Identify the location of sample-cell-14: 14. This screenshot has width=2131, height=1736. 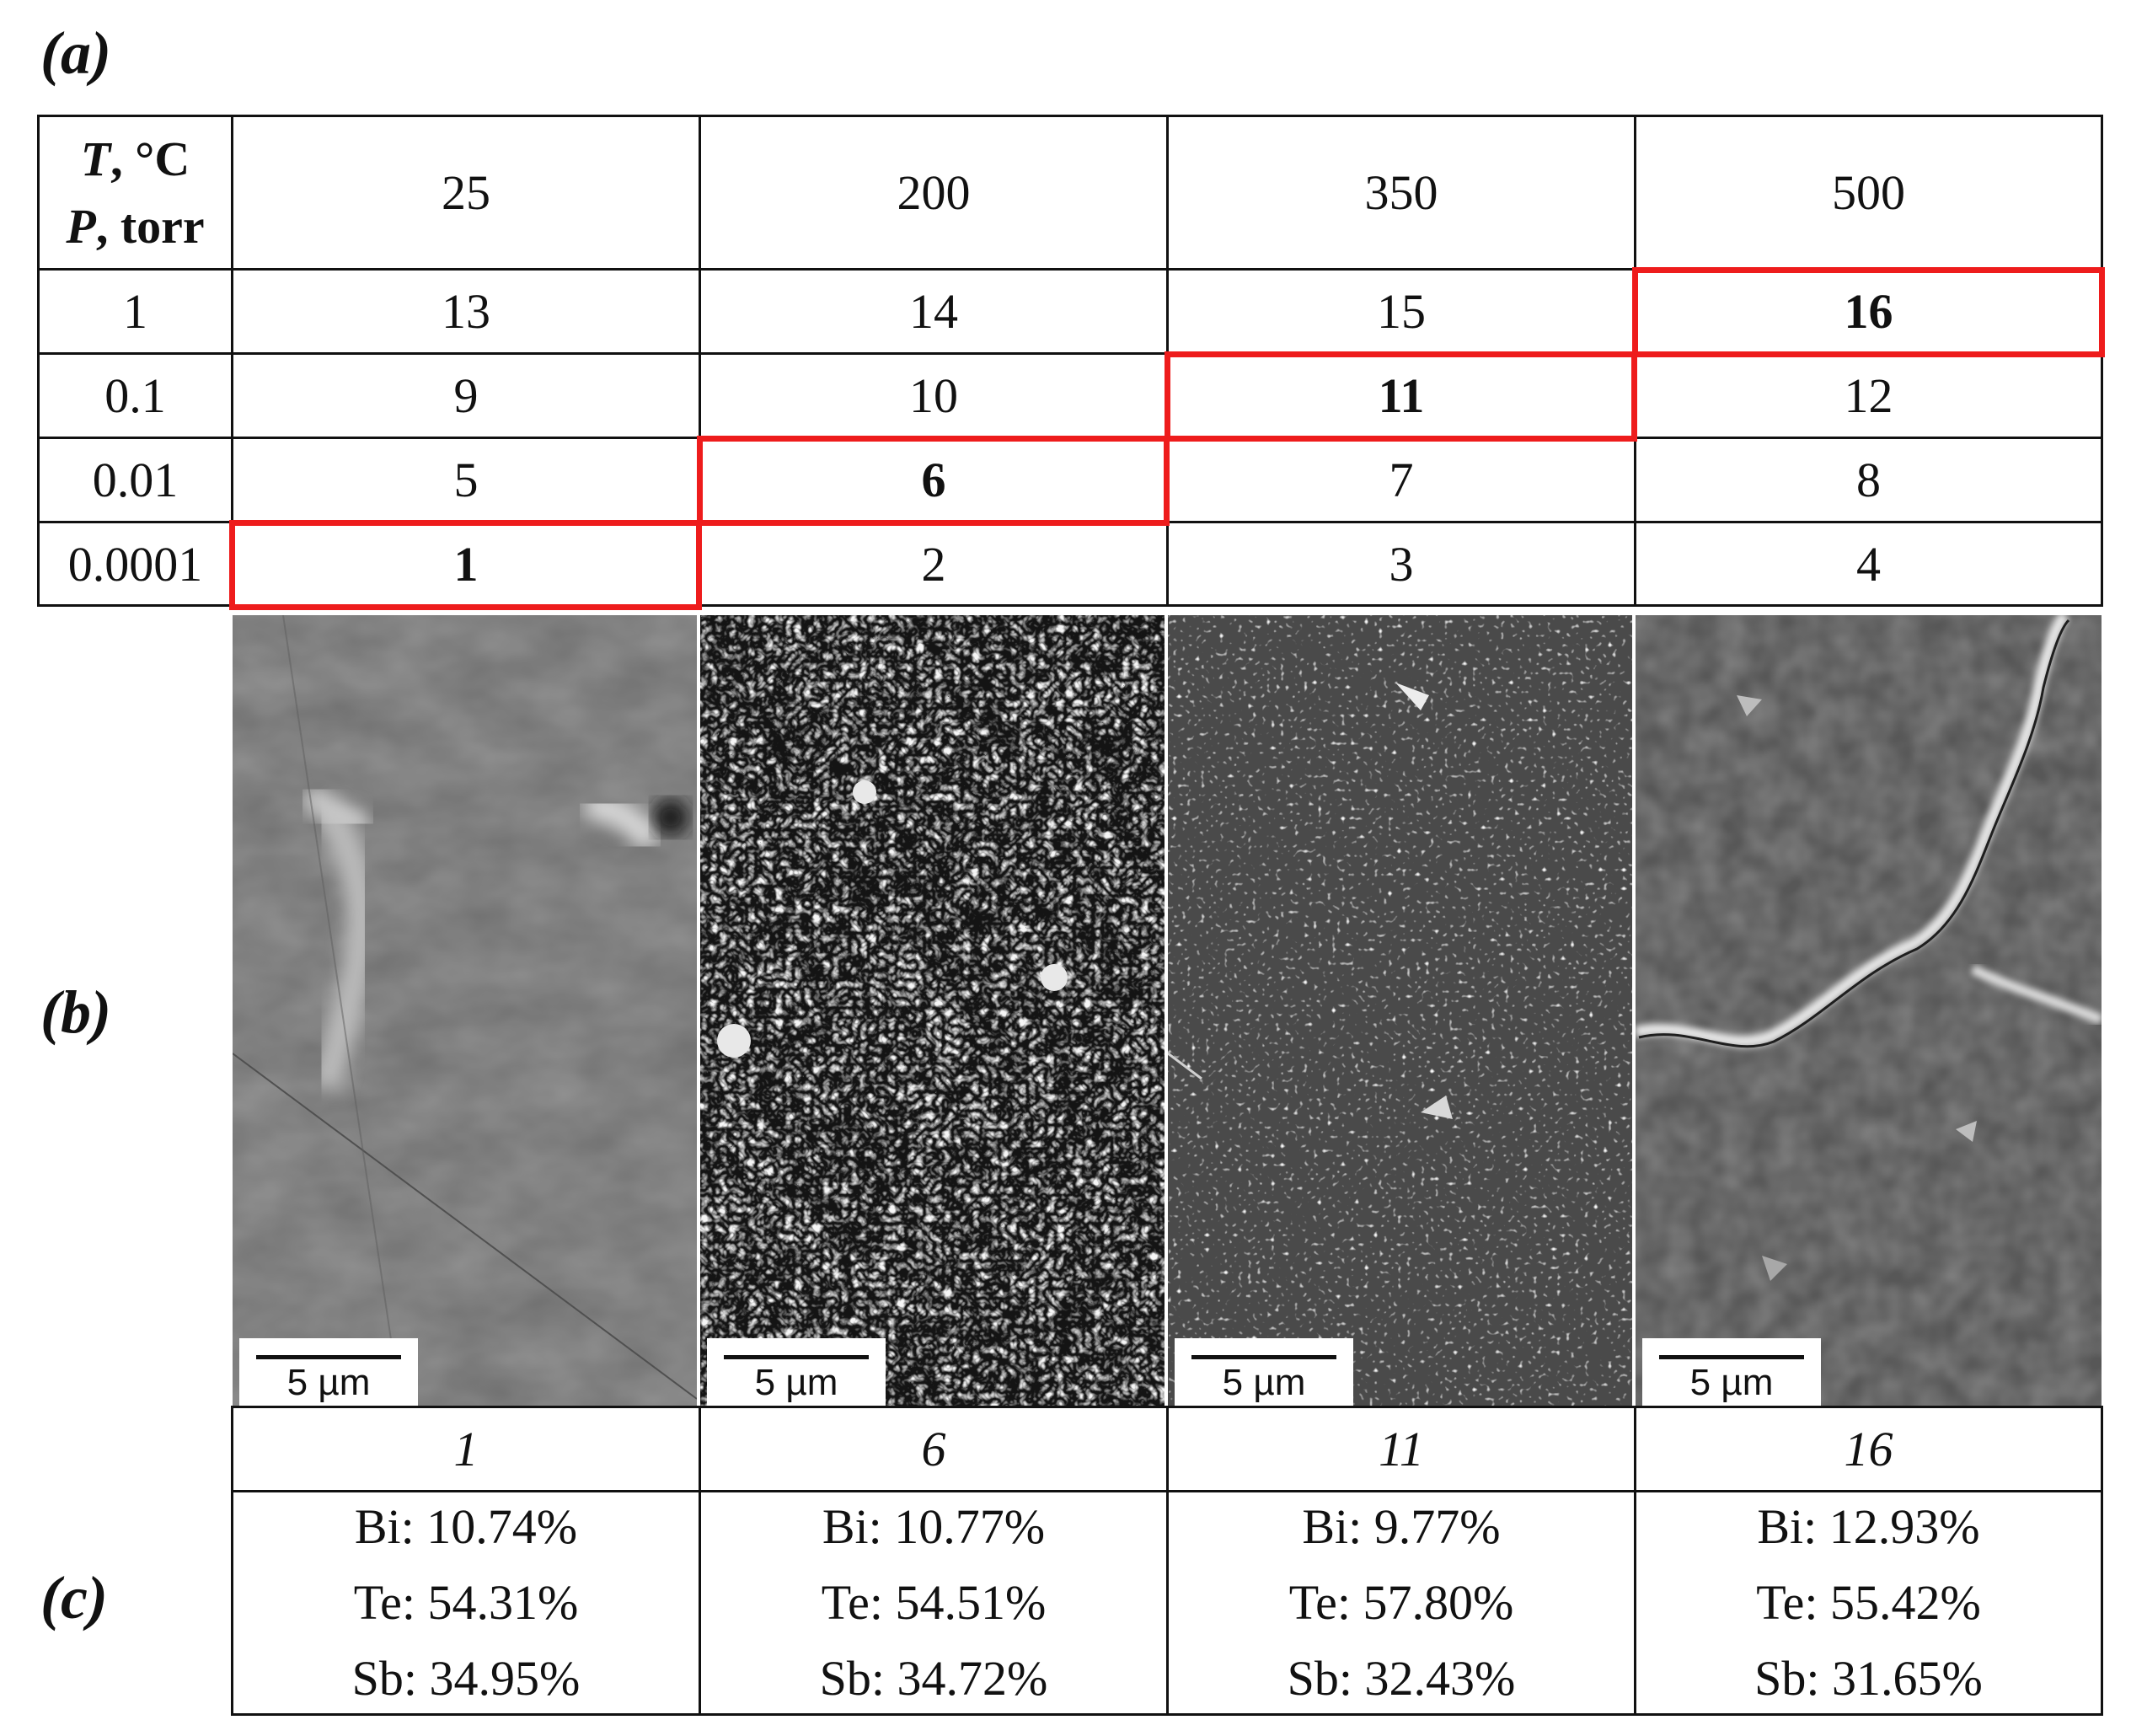
(934, 311).